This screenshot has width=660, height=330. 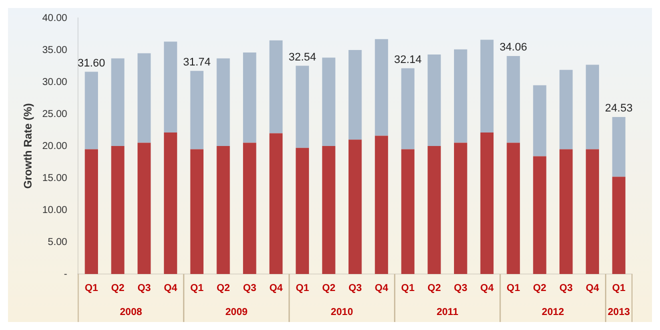 What do you see at coordinates (553, 312) in the screenshot?
I see `text: 2012` at bounding box center [553, 312].